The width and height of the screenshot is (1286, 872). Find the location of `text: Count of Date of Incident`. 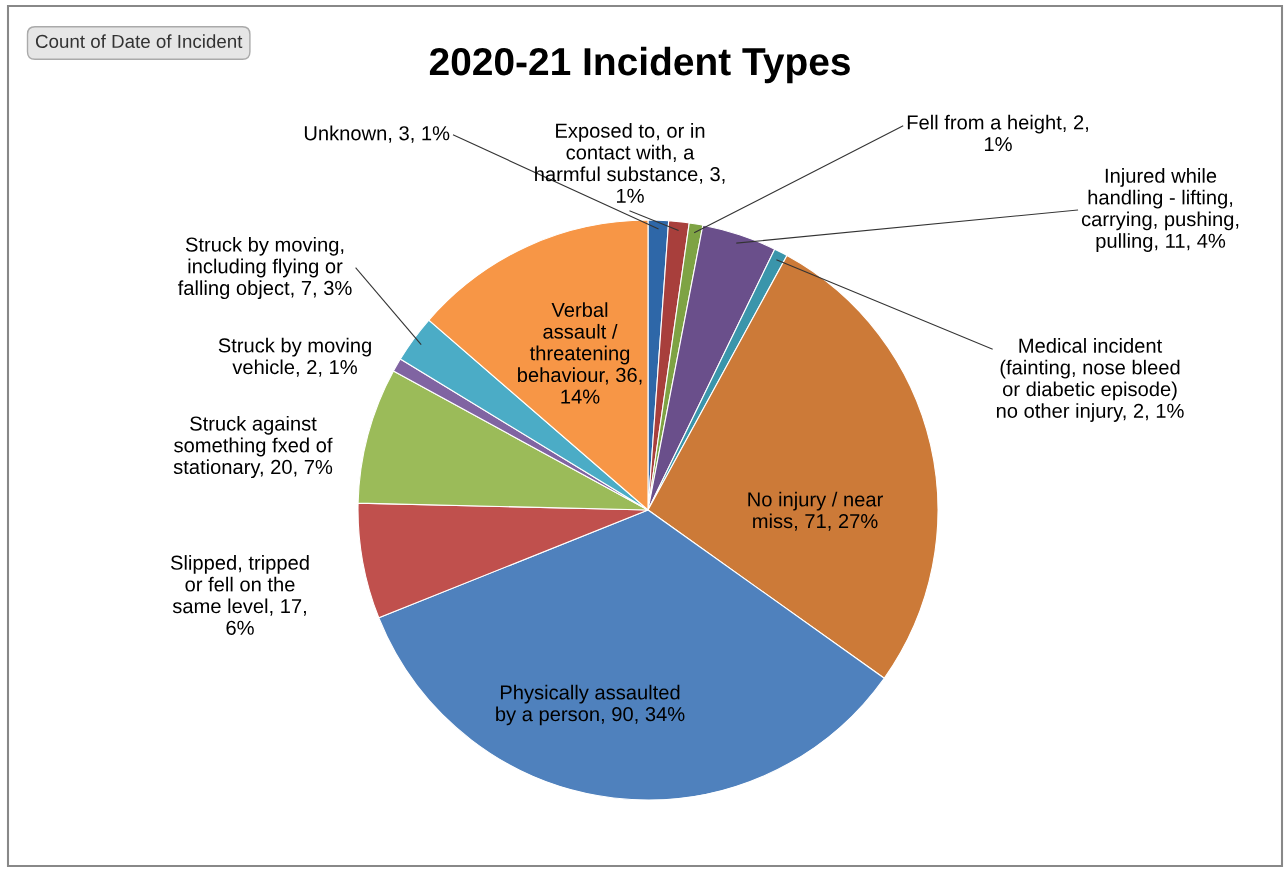

text: Count of Date of Incident is located at coordinates (139, 41).